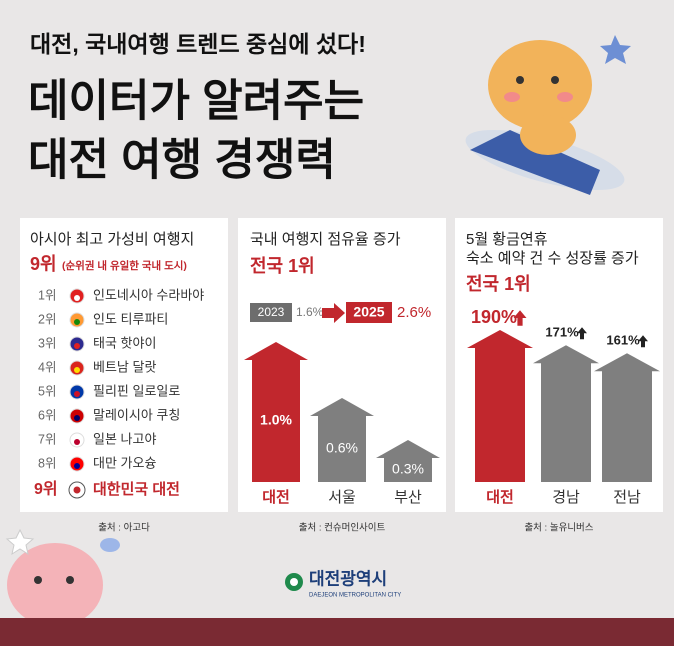 This screenshot has width=674, height=646. What do you see at coordinates (276, 420) in the screenshot?
I see `value-label: 1.0%` at bounding box center [276, 420].